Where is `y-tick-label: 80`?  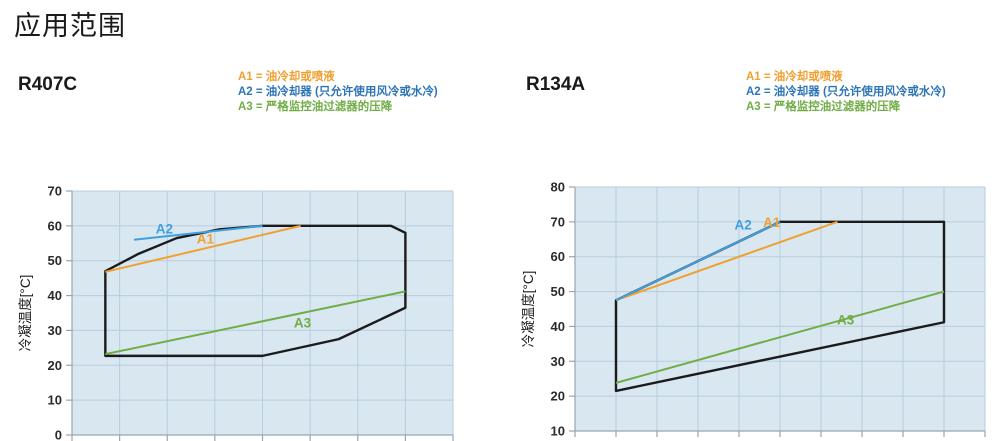
y-tick-label: 80 is located at coordinates (558, 187).